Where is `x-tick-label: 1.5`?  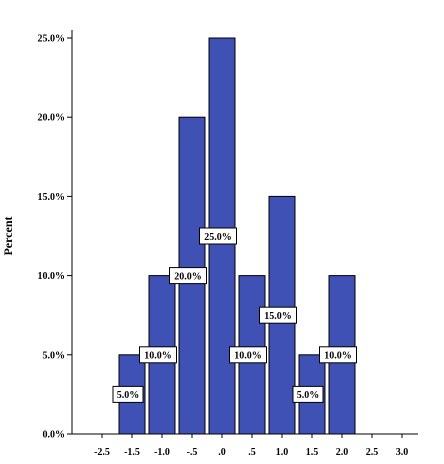
x-tick-label: 1.5 is located at coordinates (312, 452).